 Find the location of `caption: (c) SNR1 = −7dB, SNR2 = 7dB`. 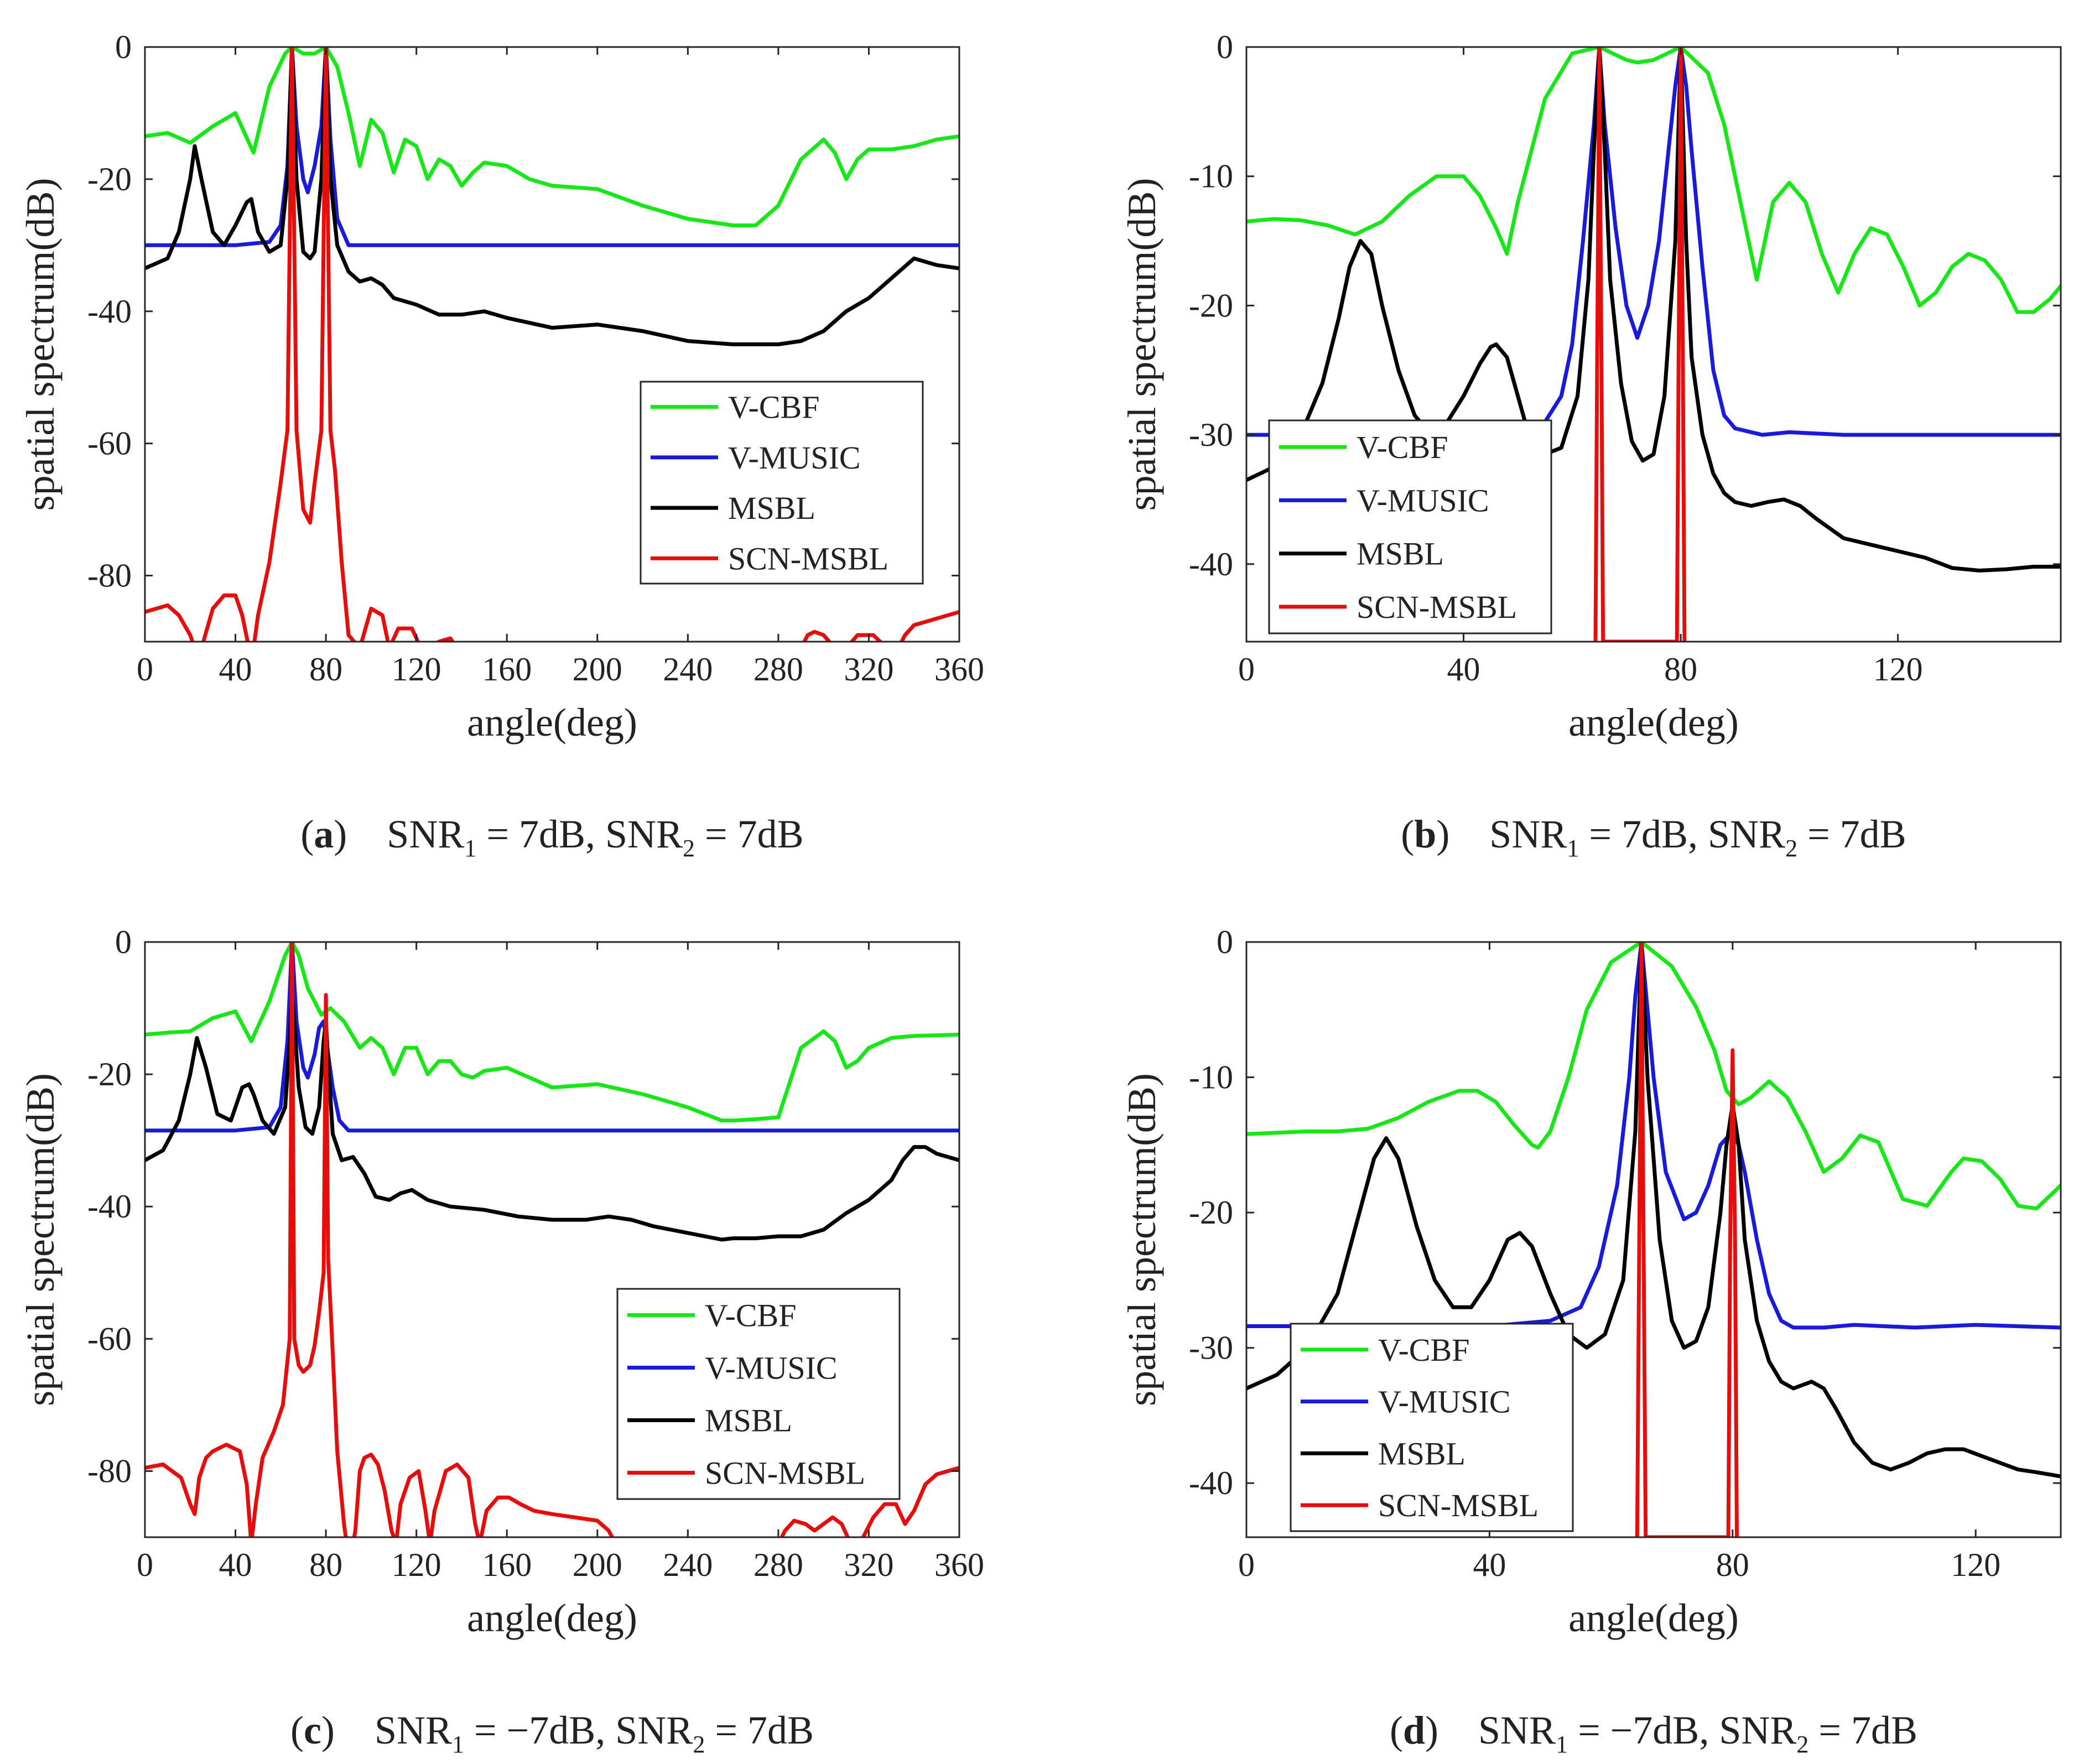

caption: (c) SNR1 = −7dB, SNR2 = 7dB is located at coordinates (552, 1733).